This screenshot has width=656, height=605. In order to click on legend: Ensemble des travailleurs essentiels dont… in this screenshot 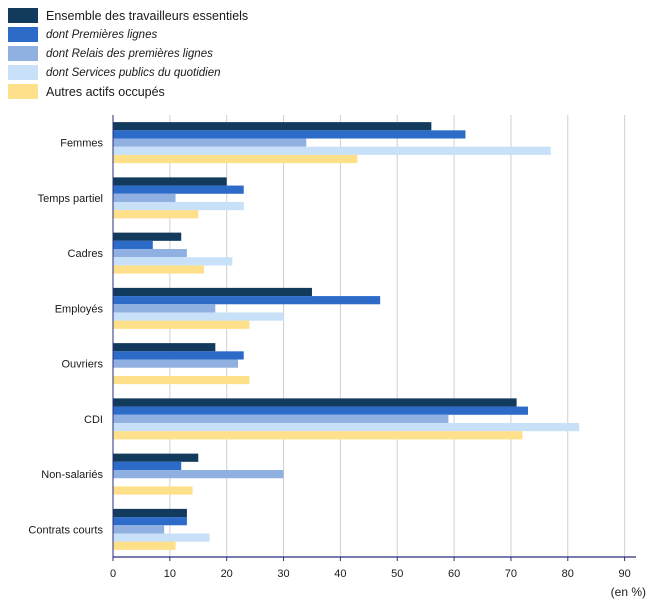, I will do `click(128, 53)`.